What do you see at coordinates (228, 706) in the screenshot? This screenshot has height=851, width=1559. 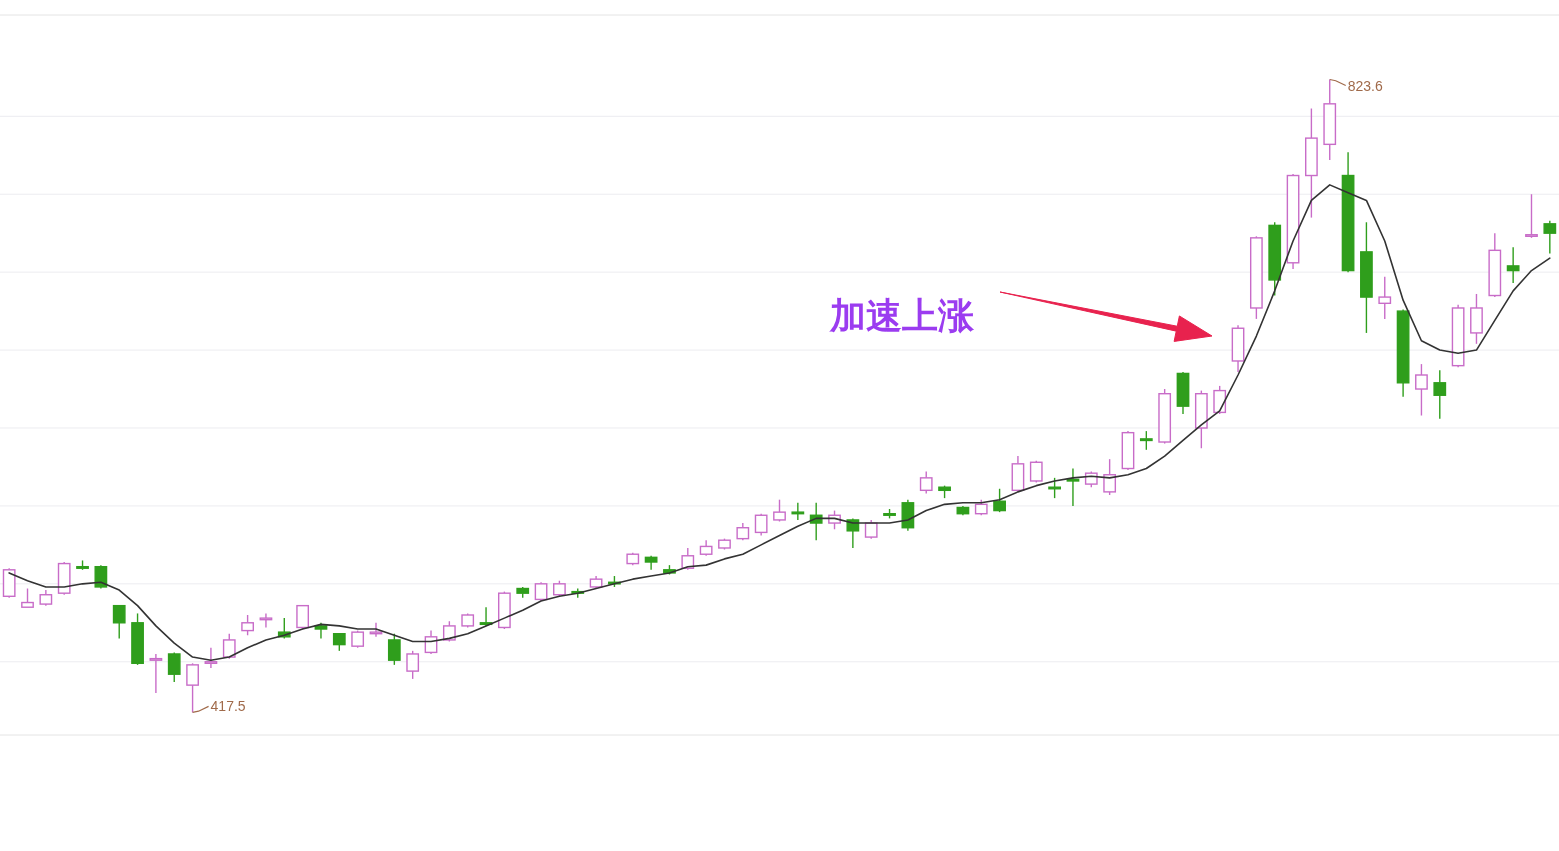 I see `annotation: 417.5` at bounding box center [228, 706].